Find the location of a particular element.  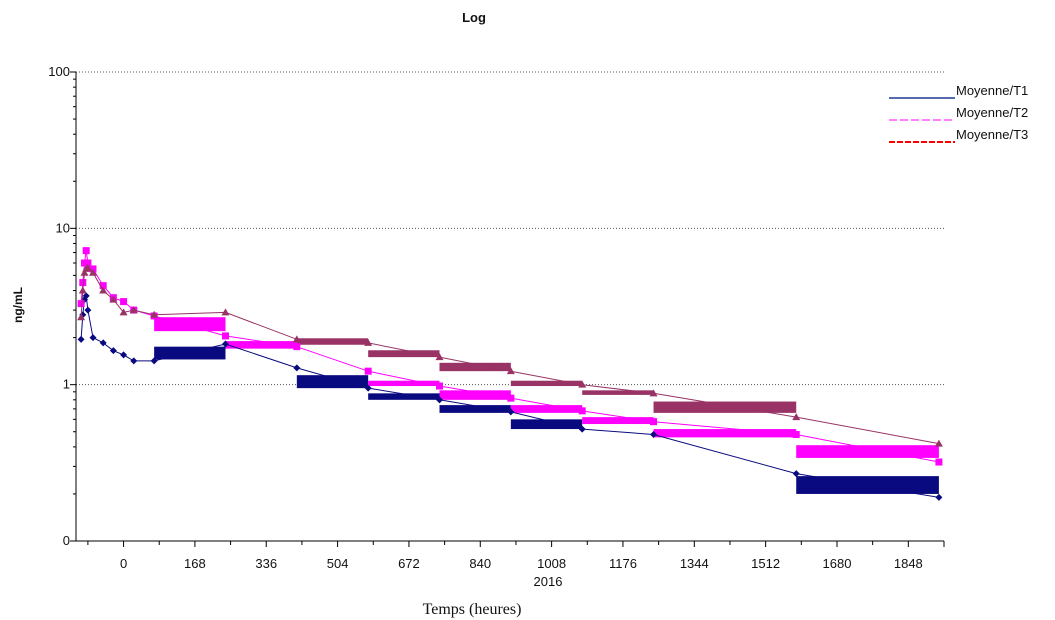

x-tick-label: 1680 is located at coordinates (837, 563).